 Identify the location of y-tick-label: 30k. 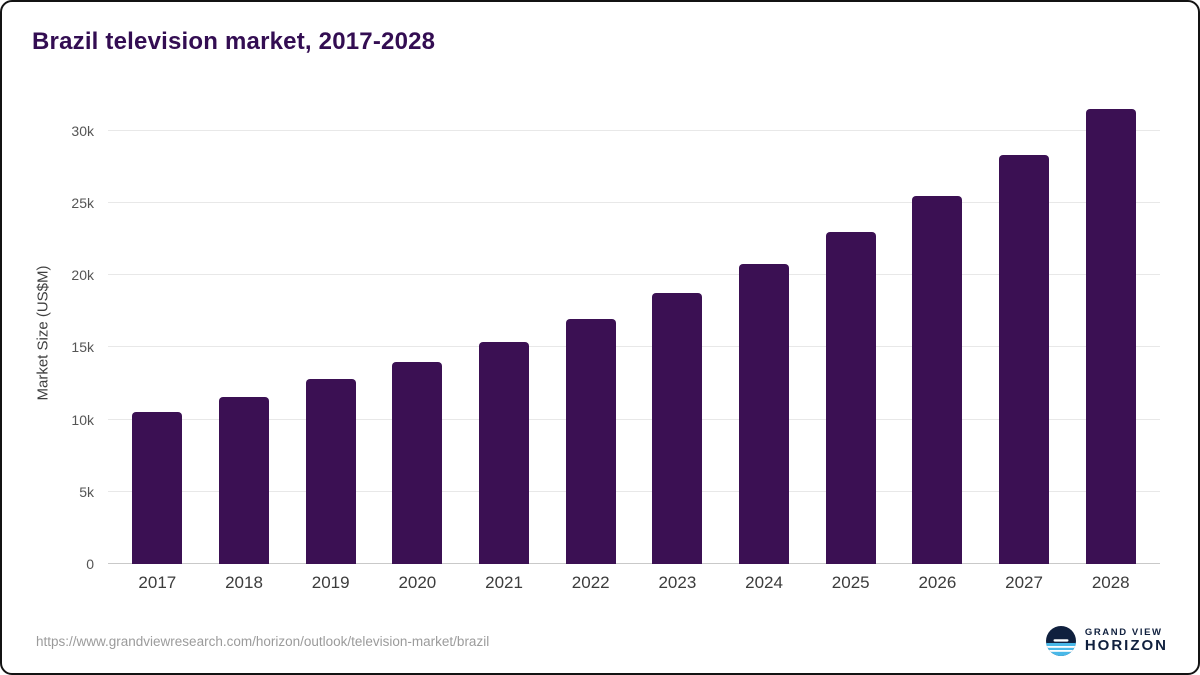
(82, 130).